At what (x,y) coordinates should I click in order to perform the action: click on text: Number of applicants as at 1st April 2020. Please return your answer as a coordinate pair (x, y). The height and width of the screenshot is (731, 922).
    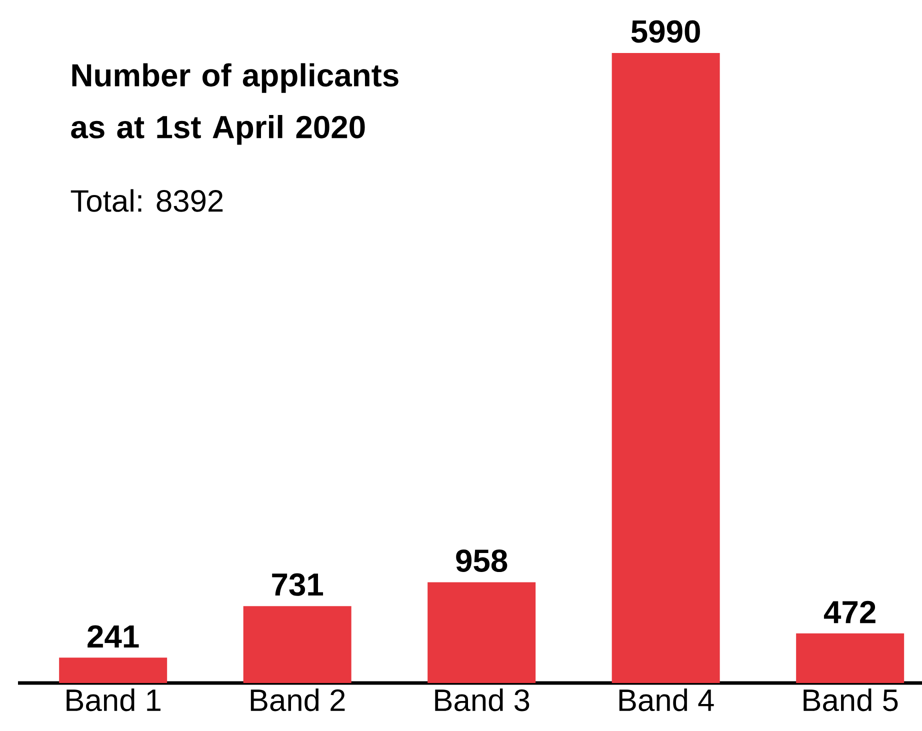
    Looking at the image, I should click on (234, 104).